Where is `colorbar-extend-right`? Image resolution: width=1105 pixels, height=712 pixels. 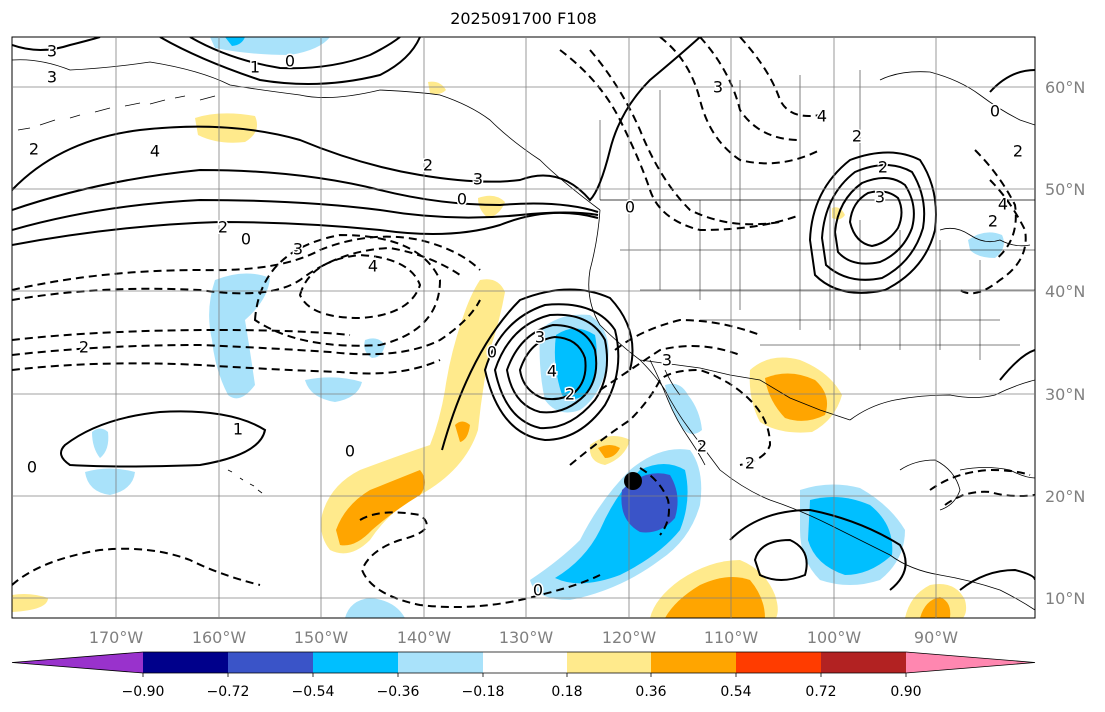
colorbar-extend-right is located at coordinates (970, 662).